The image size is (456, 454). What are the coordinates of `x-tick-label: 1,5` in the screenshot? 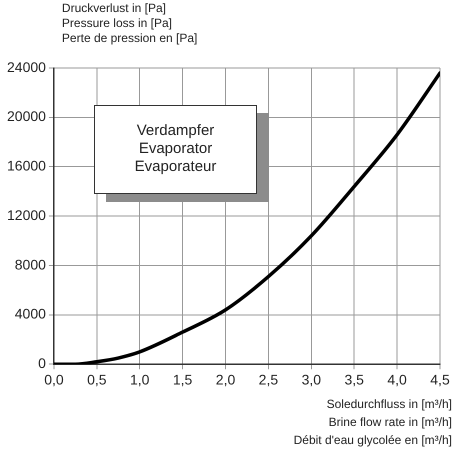 It's located at (182, 379).